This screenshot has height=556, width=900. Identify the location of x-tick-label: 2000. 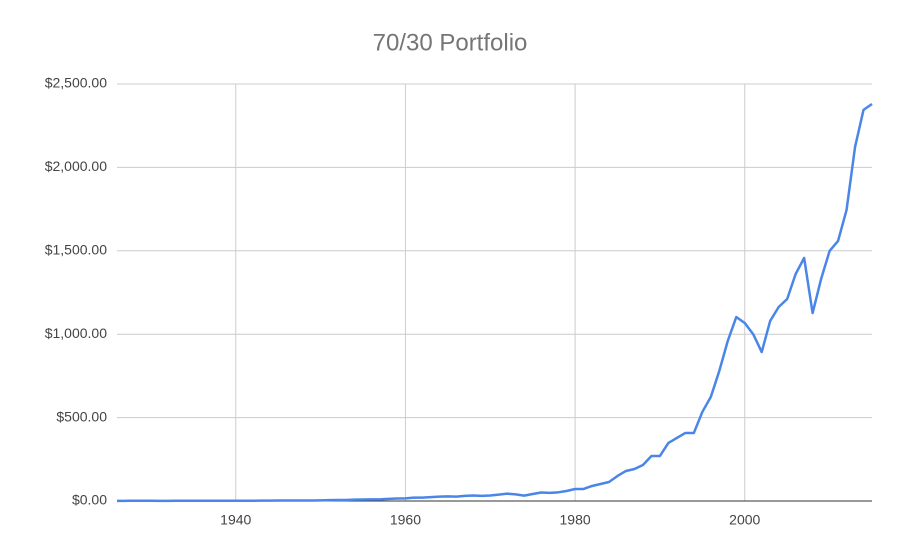
(744, 520).